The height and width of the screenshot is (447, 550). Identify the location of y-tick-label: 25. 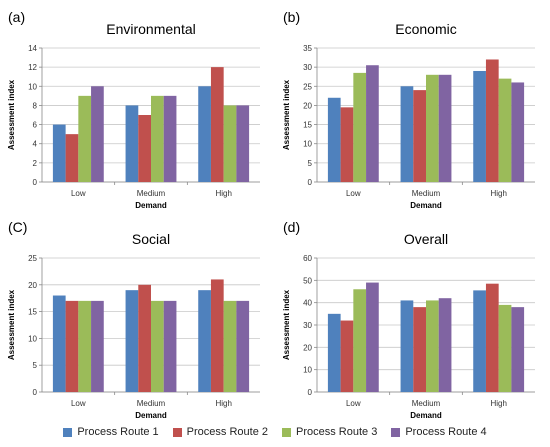
(32, 258).